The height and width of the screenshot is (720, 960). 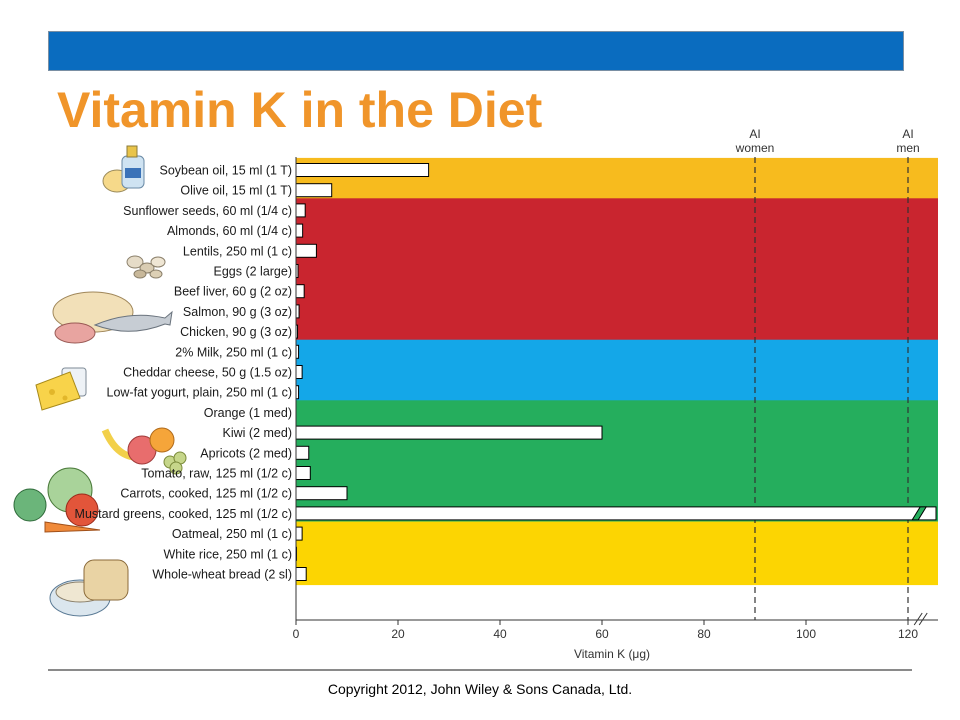 I want to click on x-tick-label-5: 100, so click(x=806, y=634).